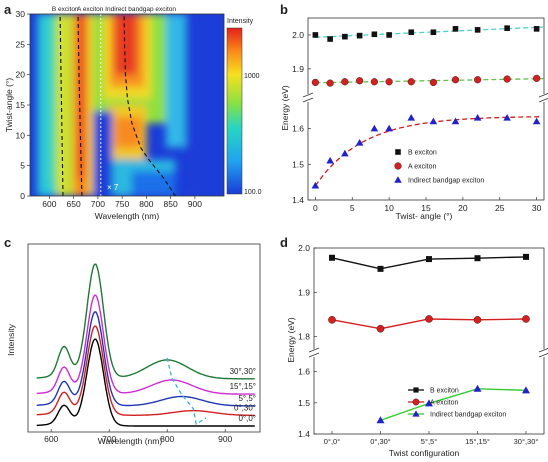 This screenshot has height=462, width=548. Describe the element at coordinates (8, 9) in the screenshot. I see `panel-label-a: a` at that location.